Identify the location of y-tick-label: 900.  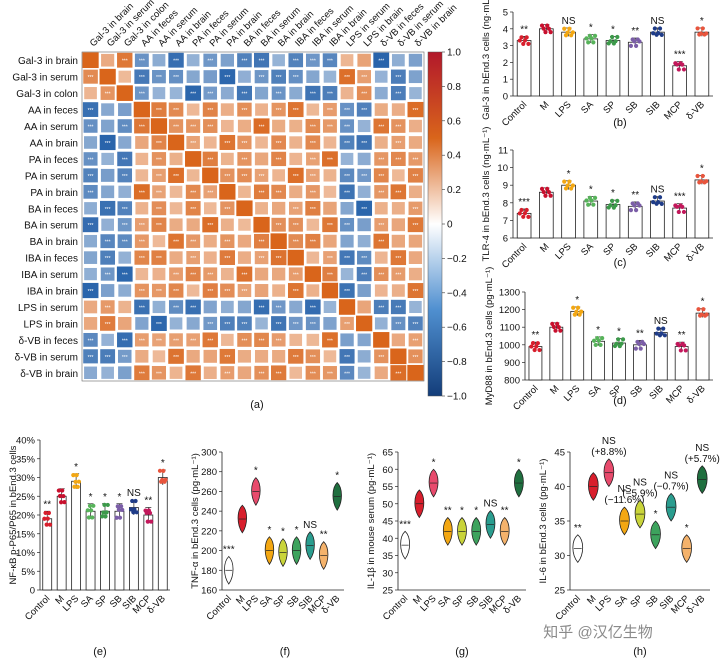
(512, 363).